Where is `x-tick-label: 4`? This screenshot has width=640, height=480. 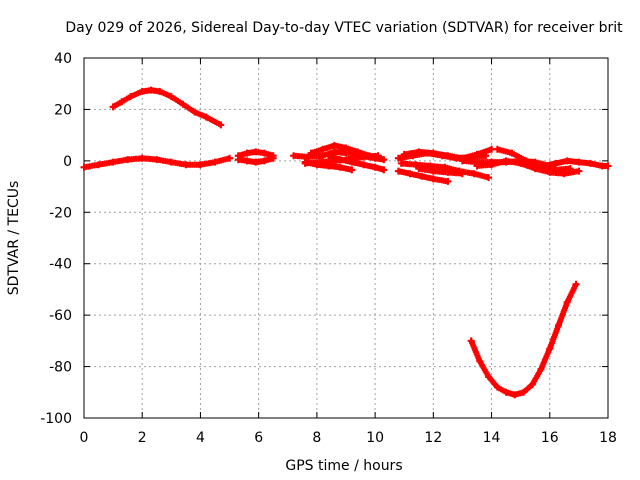
x-tick-label: 4 is located at coordinates (200, 438).